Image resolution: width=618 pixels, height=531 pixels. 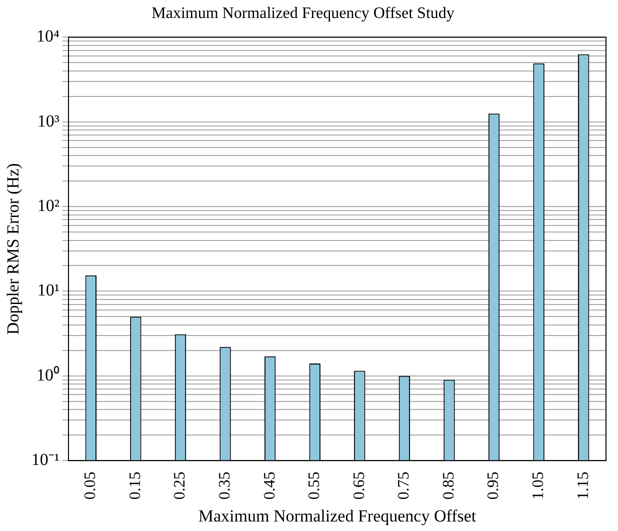 What do you see at coordinates (48, 206) in the screenshot?
I see `y-tick-label: 10²` at bounding box center [48, 206].